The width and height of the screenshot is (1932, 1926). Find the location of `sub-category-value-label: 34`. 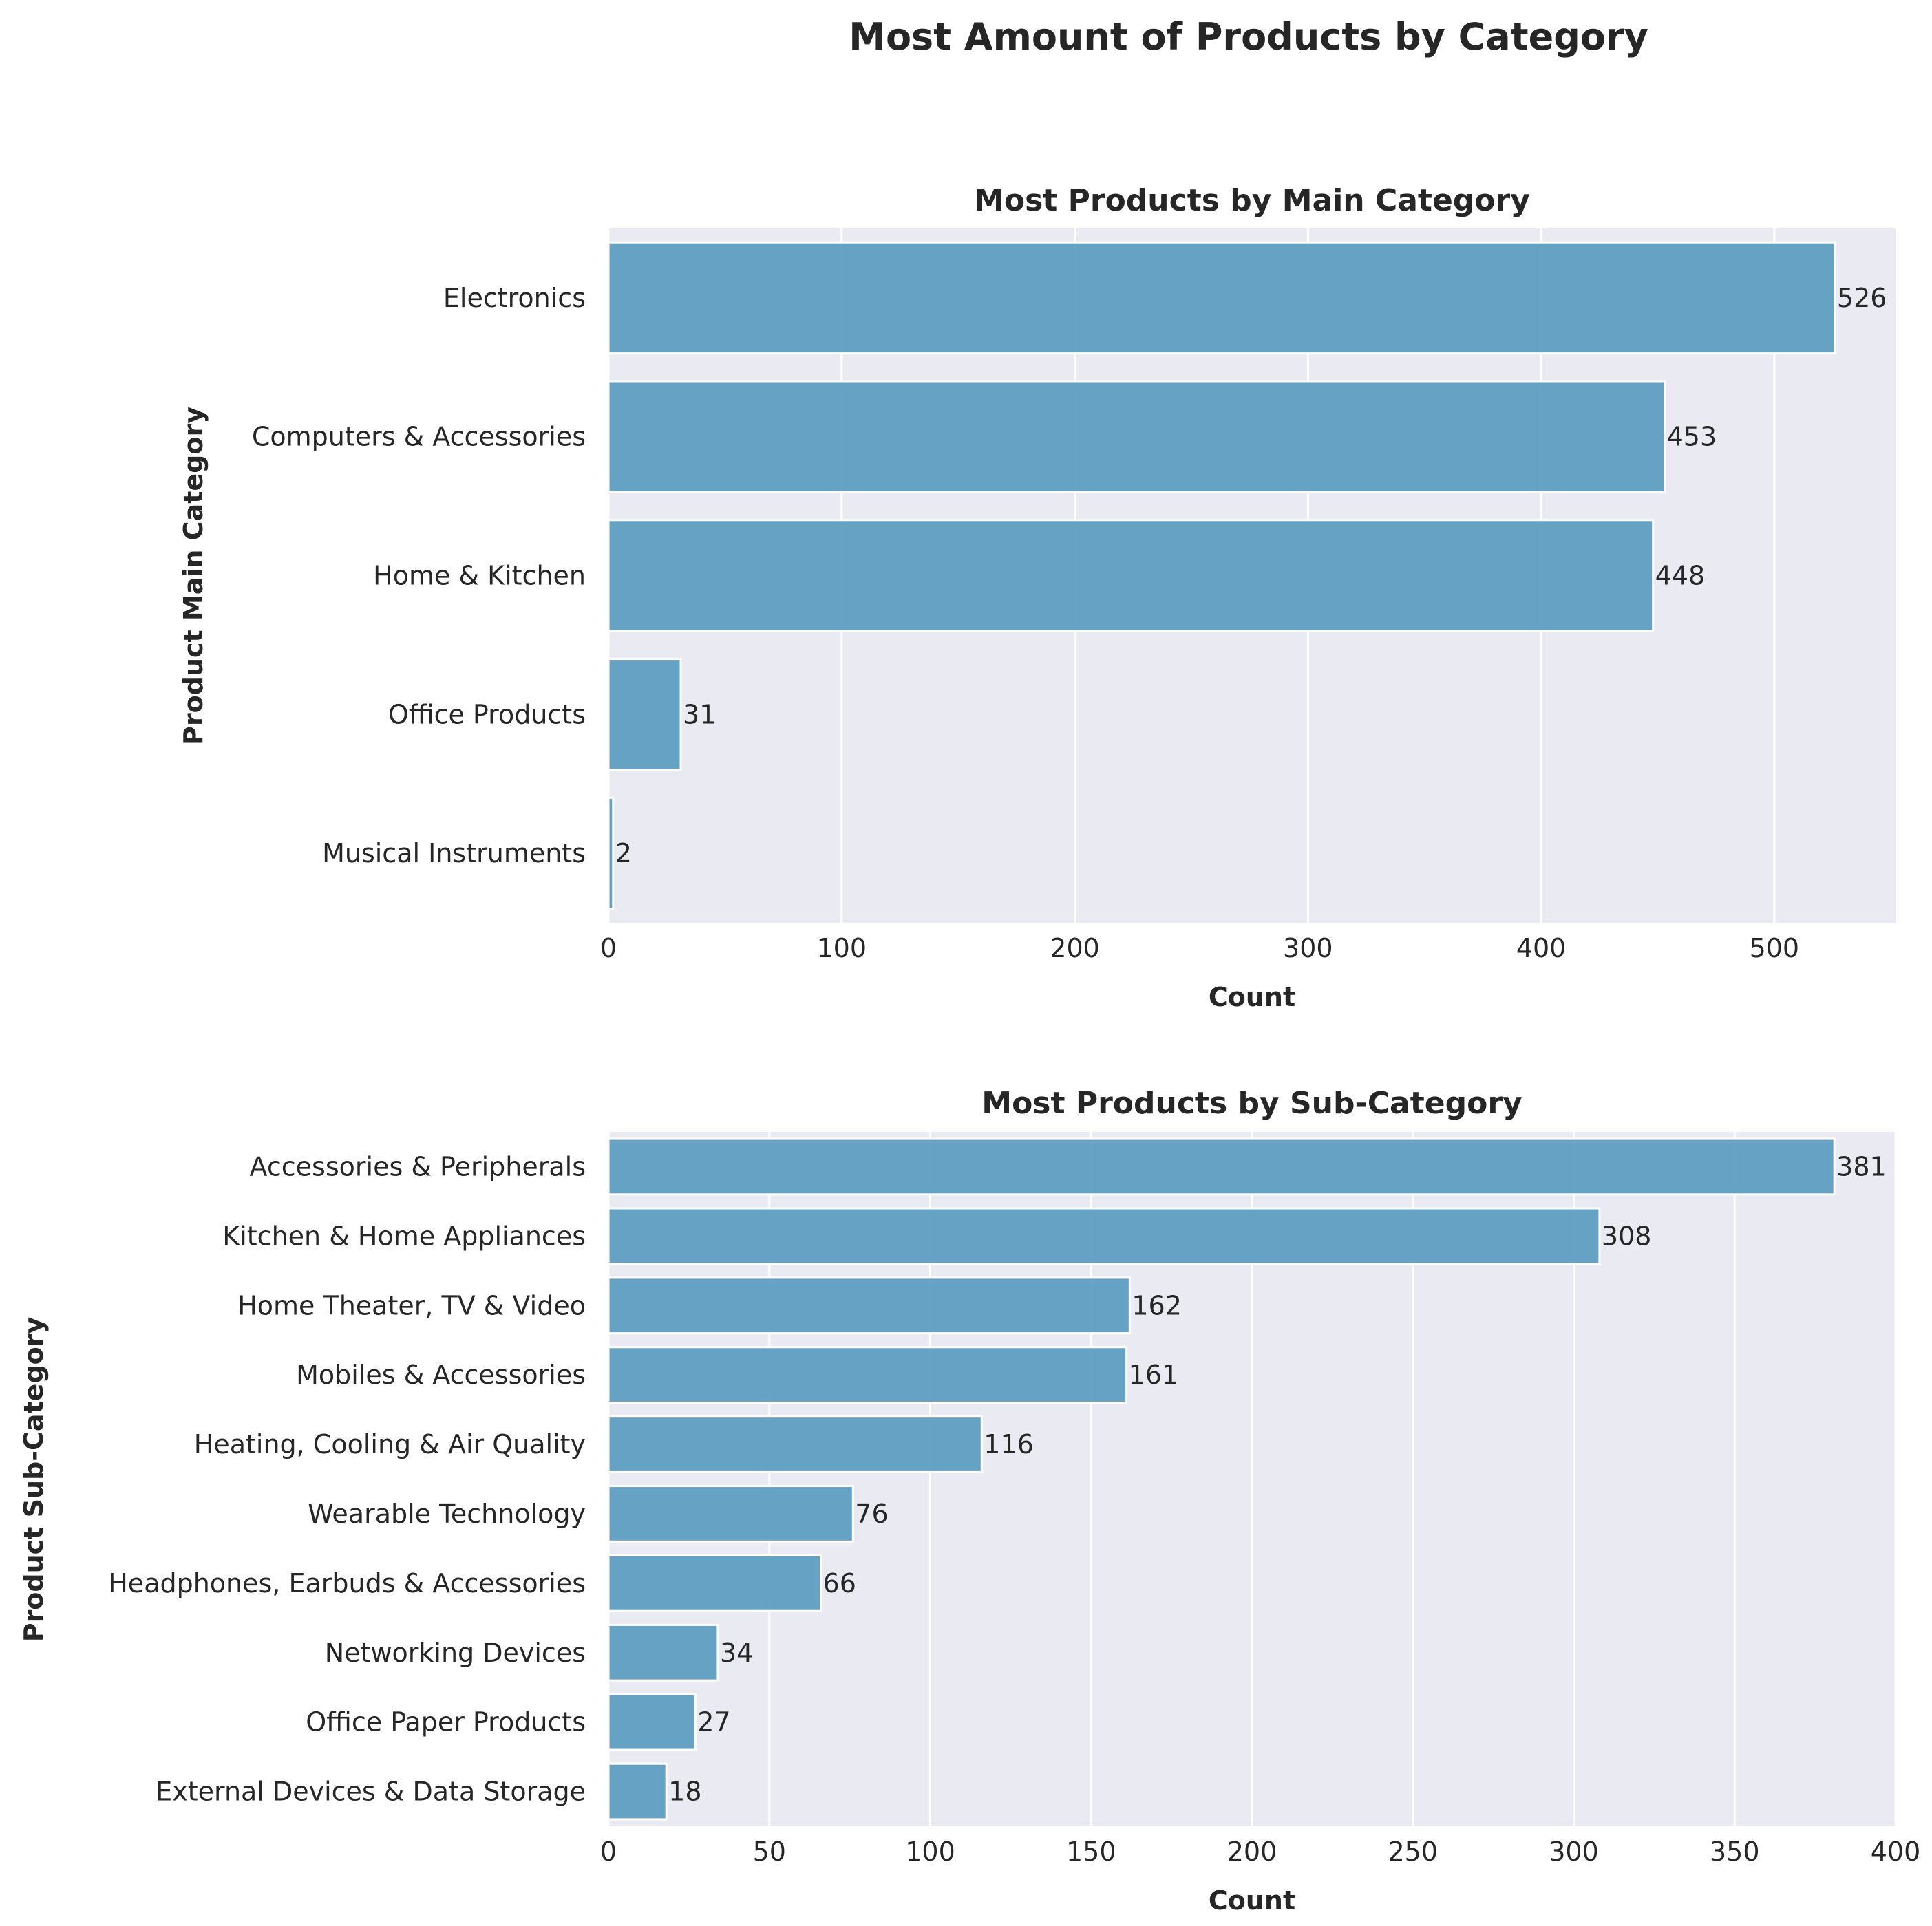

sub-category-value-label: 34 is located at coordinates (736, 1653).